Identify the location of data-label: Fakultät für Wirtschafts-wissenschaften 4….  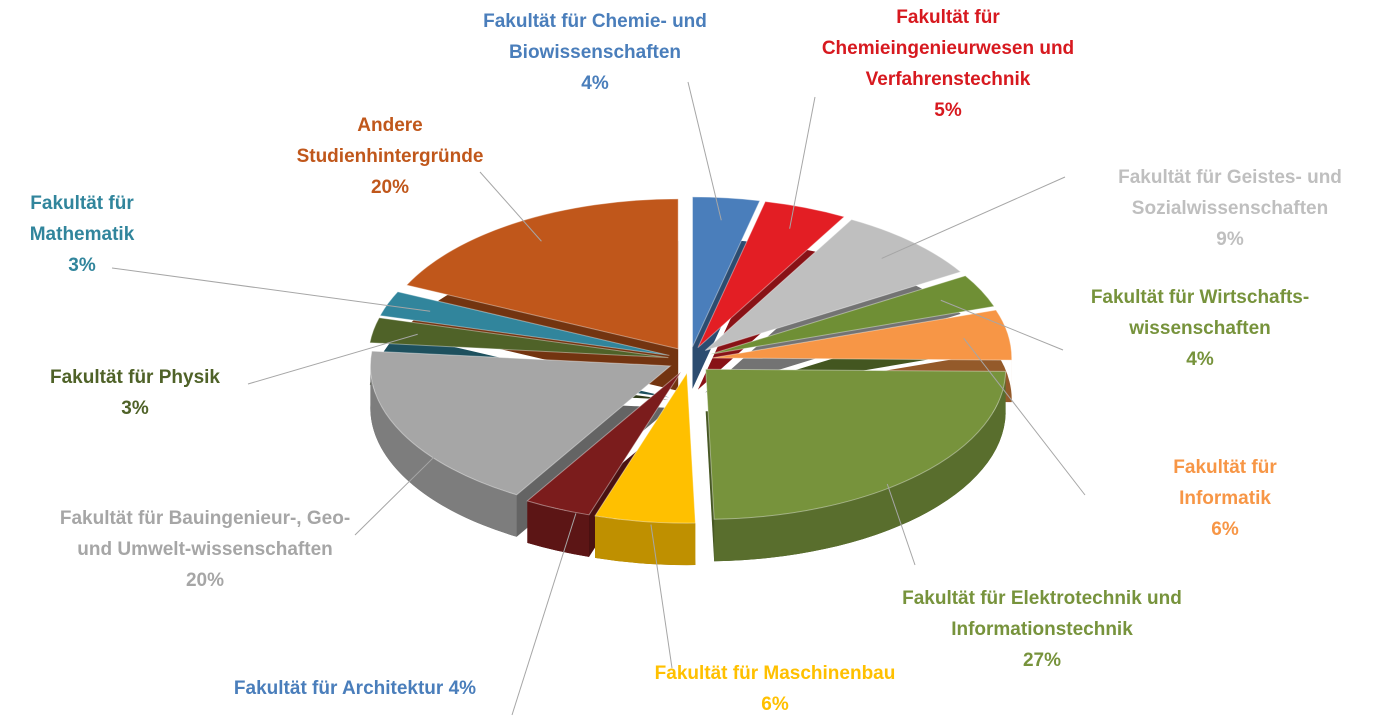
(1200, 328).